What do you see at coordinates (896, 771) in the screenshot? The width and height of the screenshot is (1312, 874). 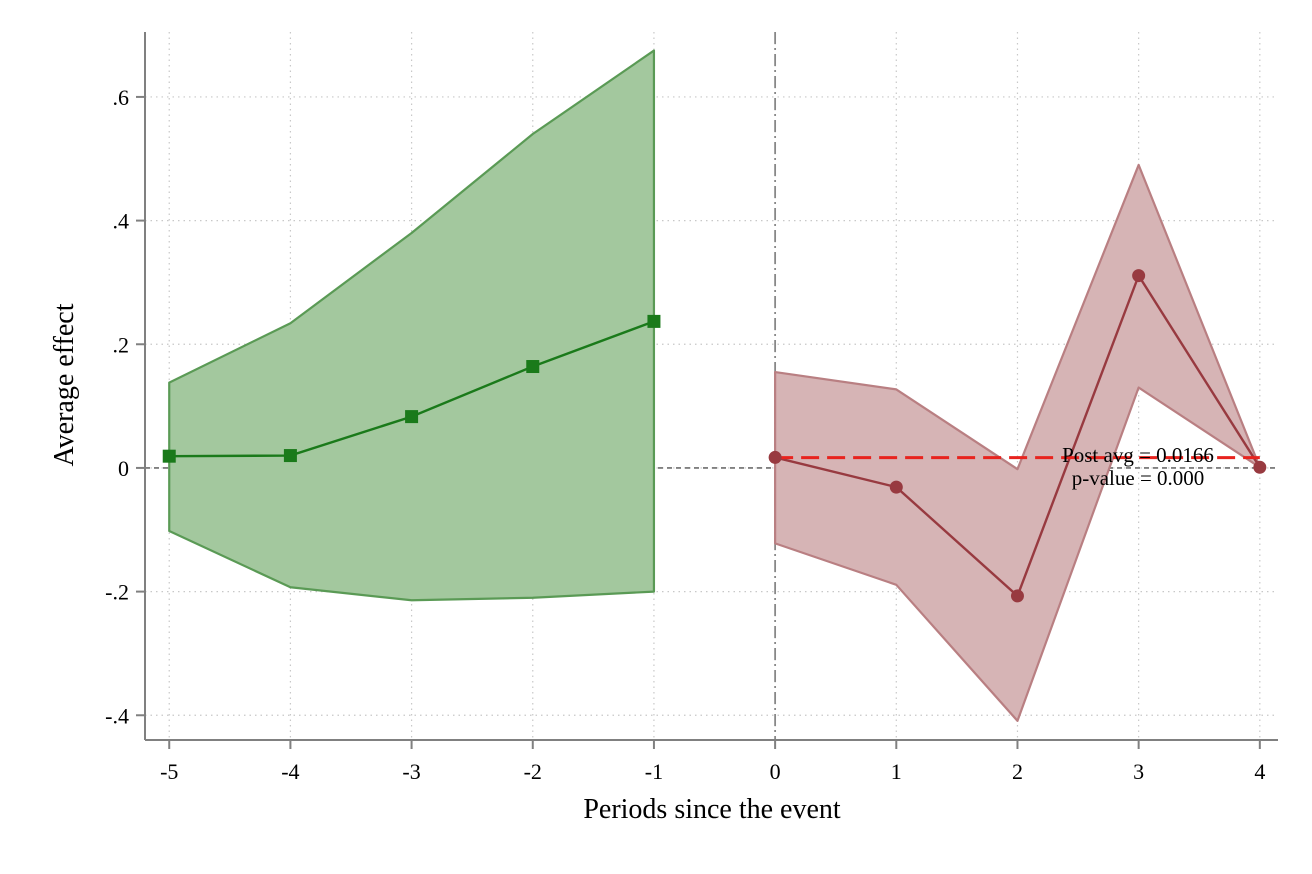 I see `x-tick-label: 1` at bounding box center [896, 771].